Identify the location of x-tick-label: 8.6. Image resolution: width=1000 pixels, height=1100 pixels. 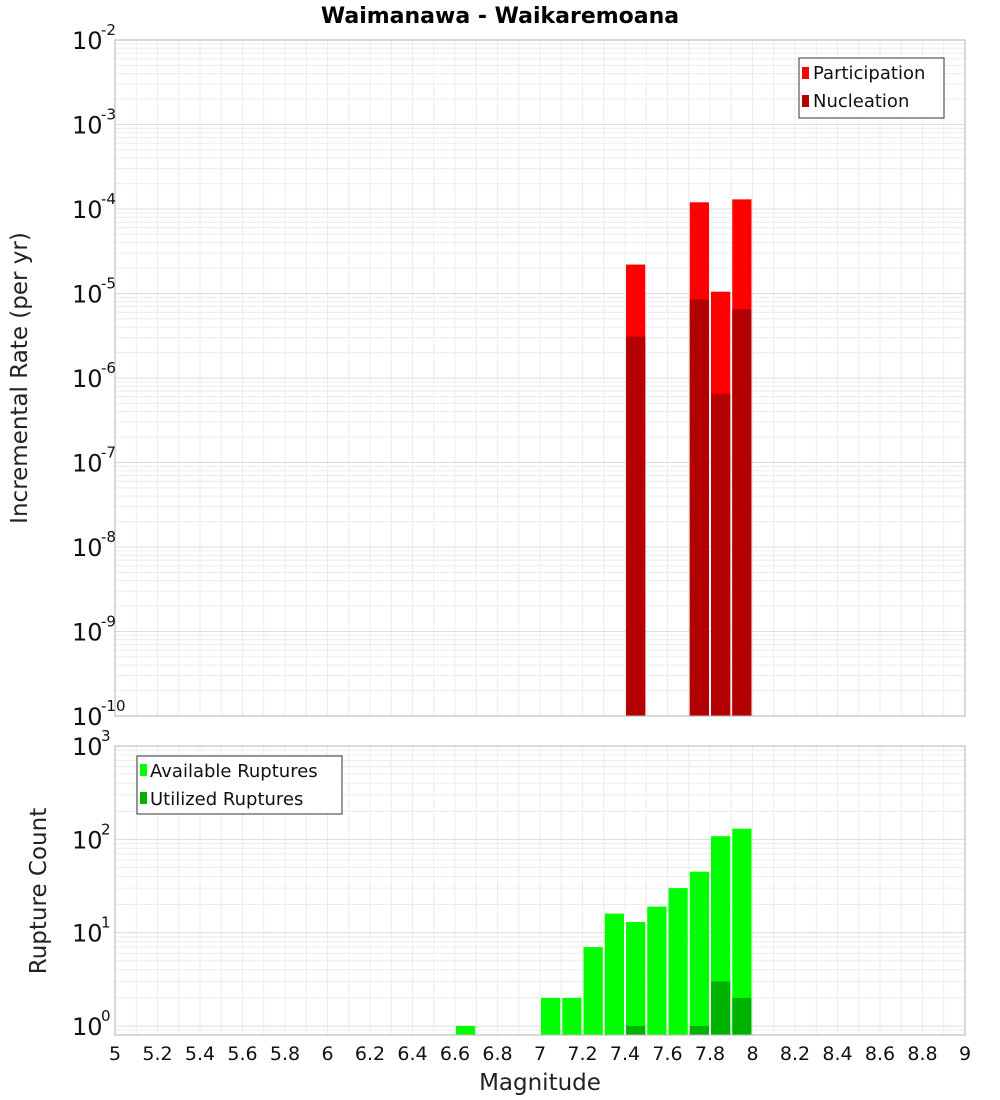
(880, 1054).